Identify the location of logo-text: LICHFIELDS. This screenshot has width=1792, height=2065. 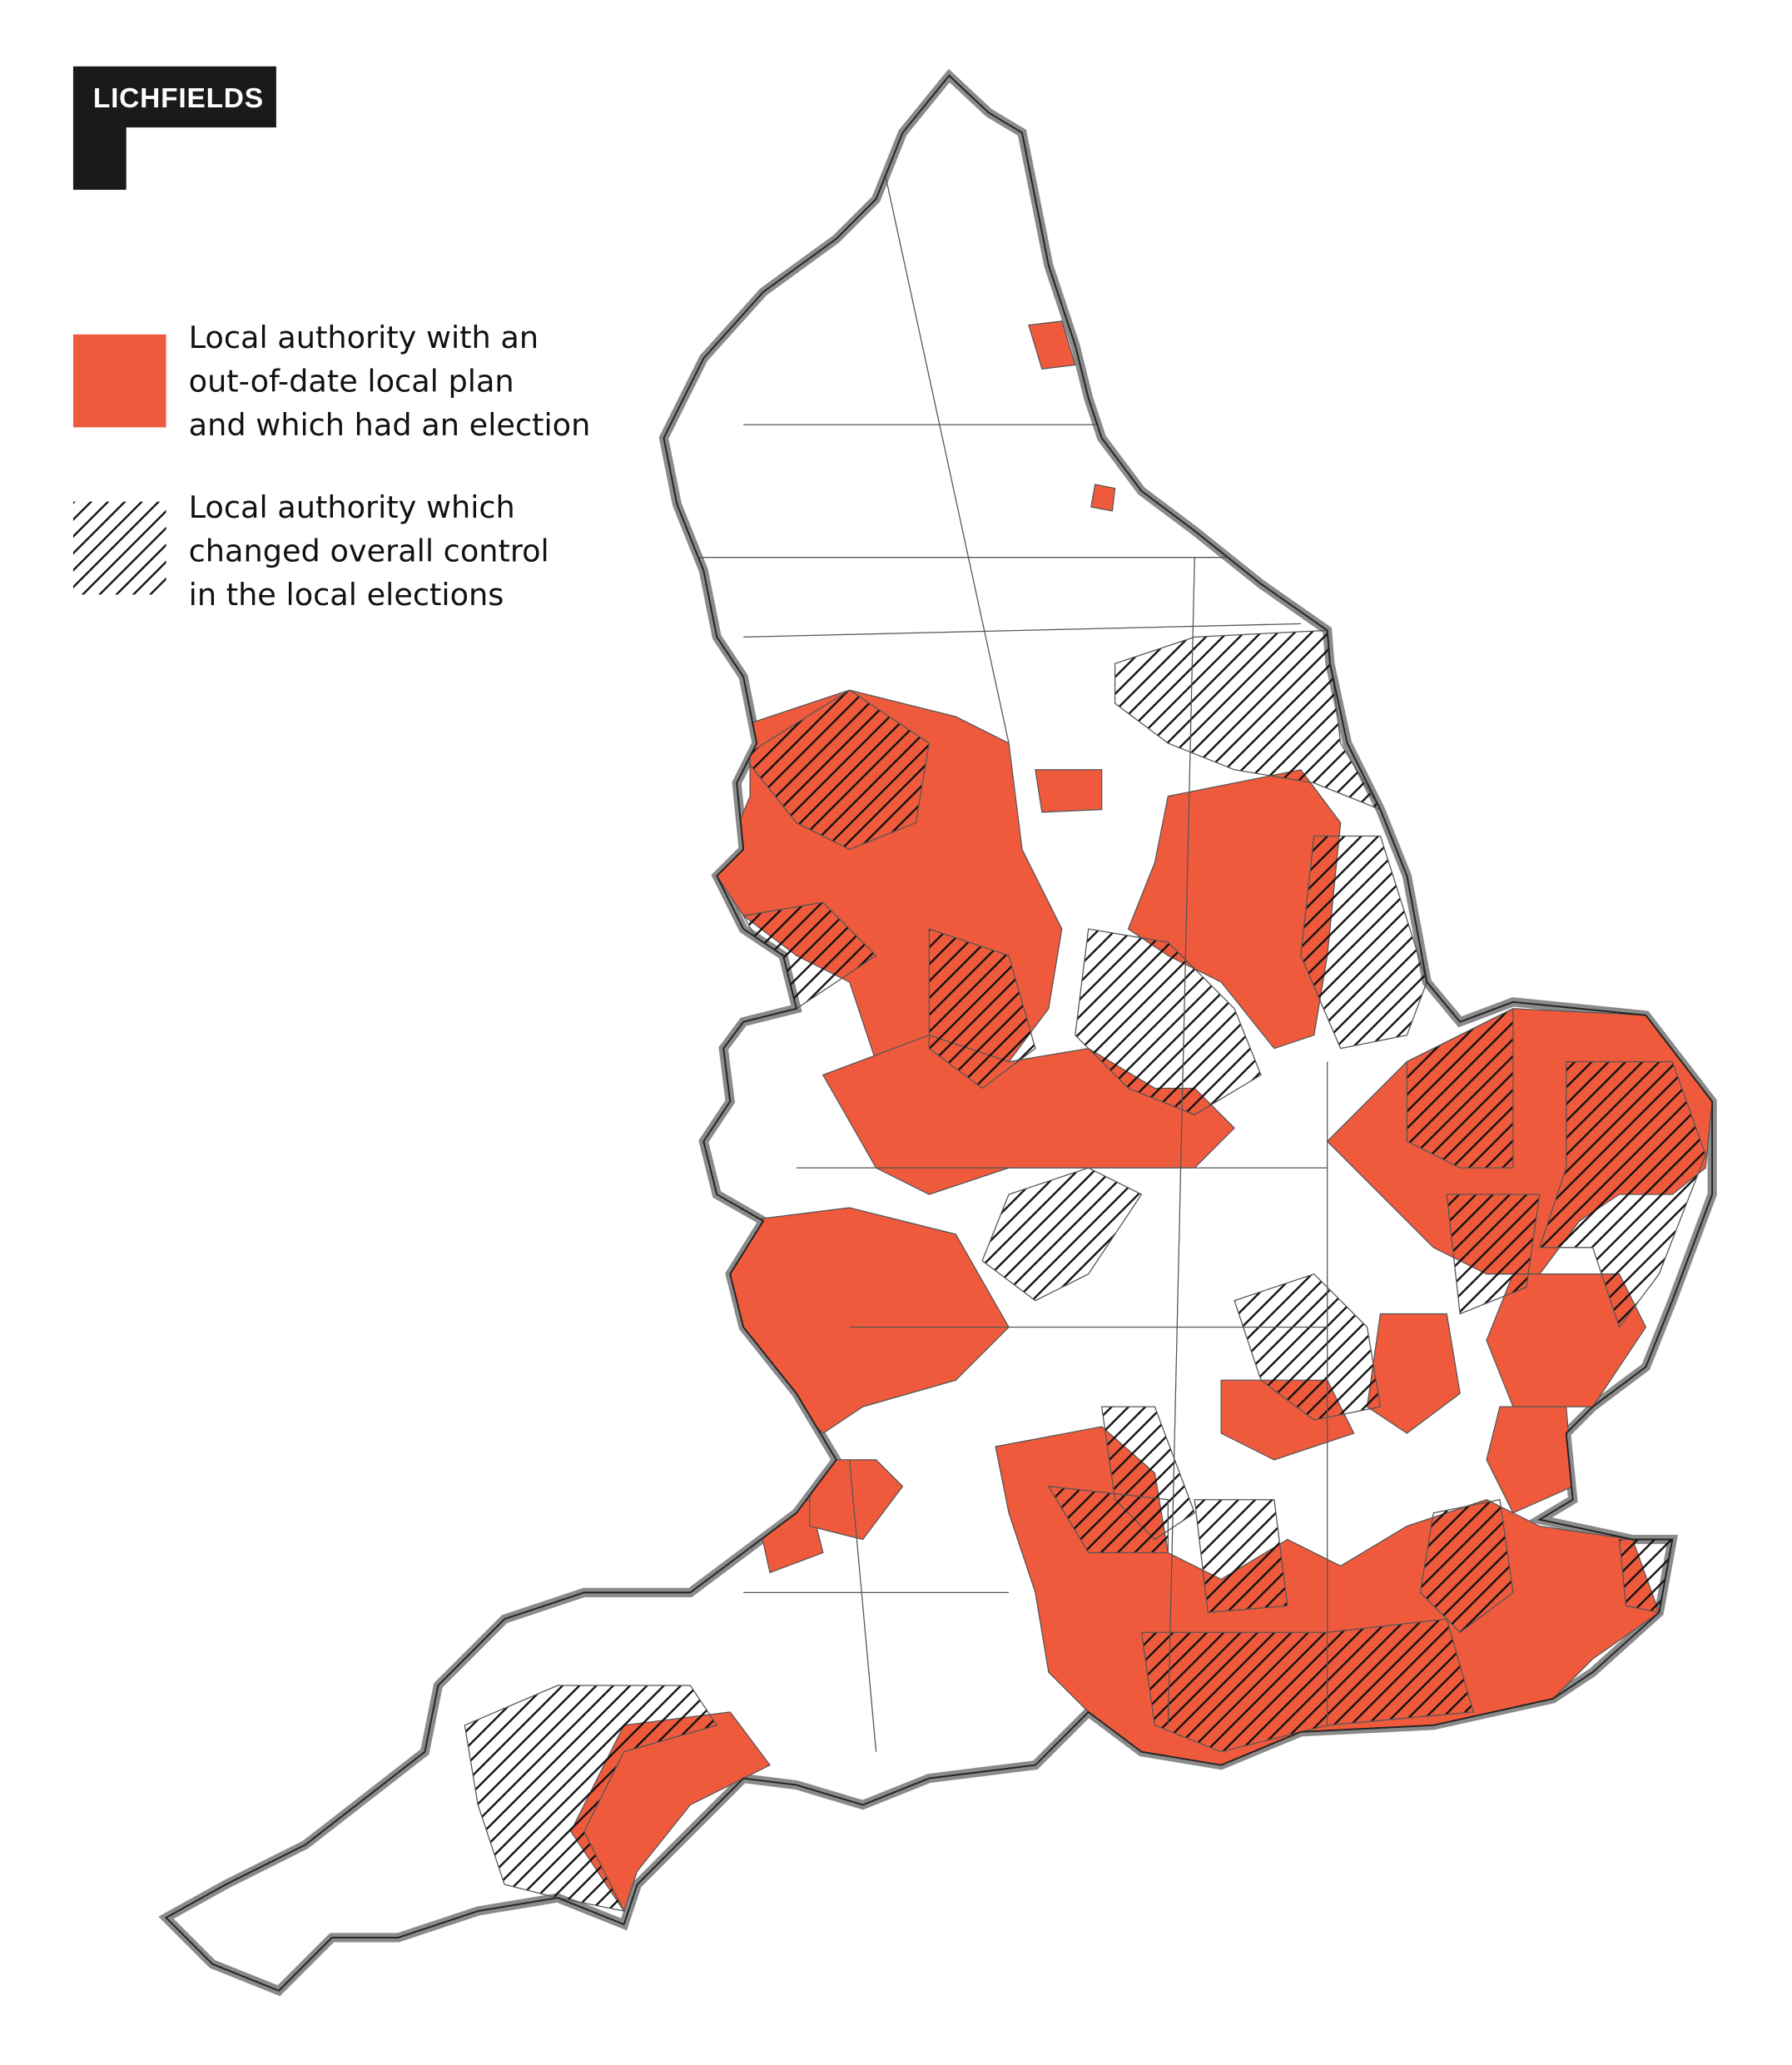
(178, 98).